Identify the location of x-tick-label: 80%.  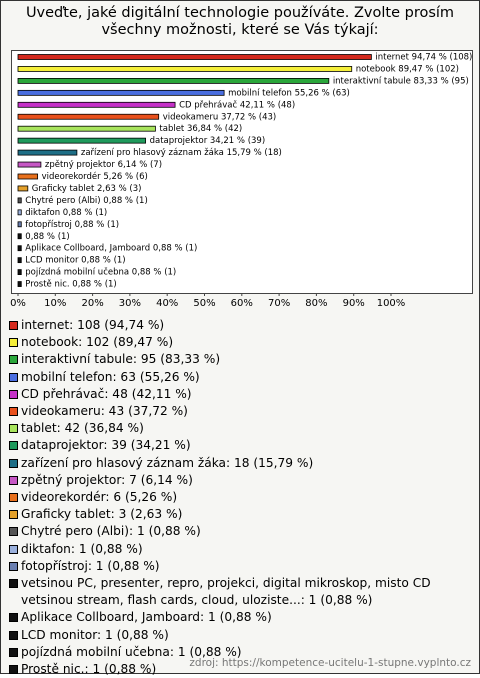
(316, 303).